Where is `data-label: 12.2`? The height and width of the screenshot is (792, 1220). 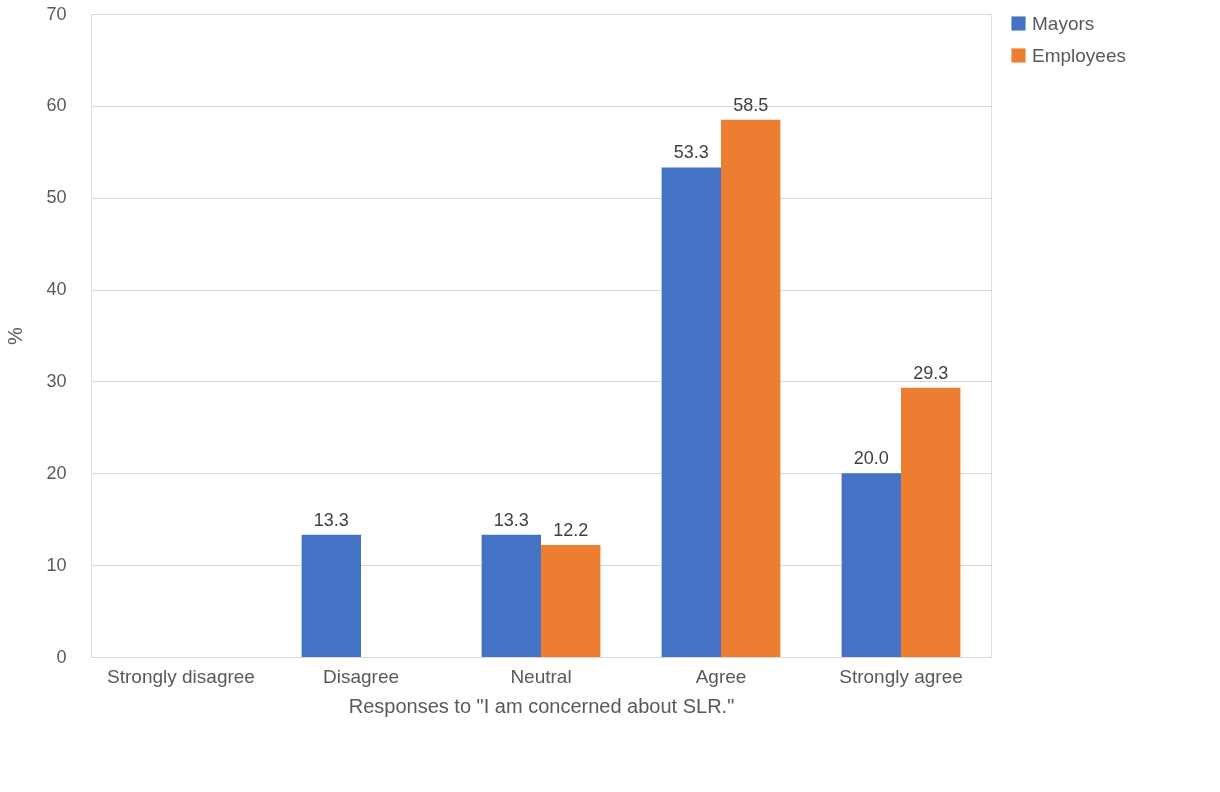
data-label: 12.2 is located at coordinates (571, 529).